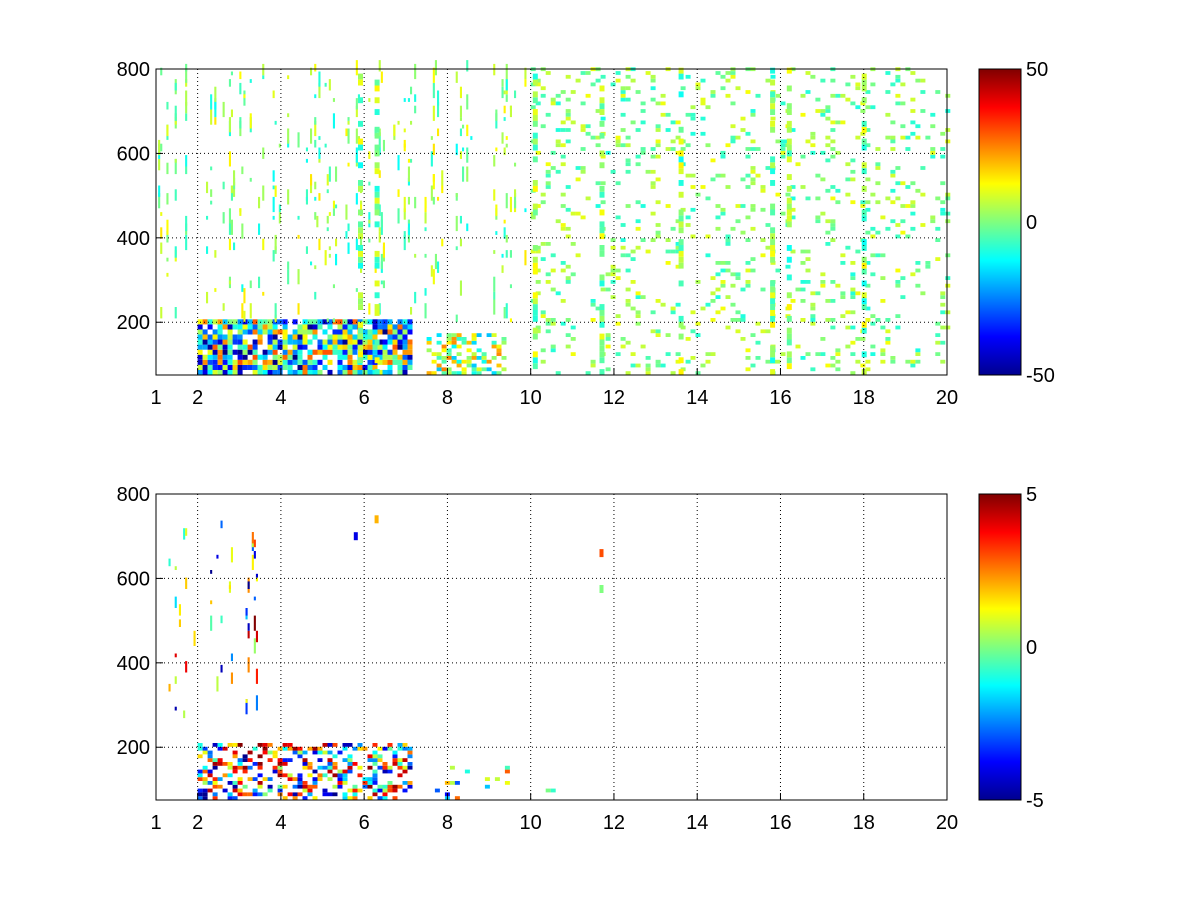  Describe the element at coordinates (280, 398) in the screenshot. I see `x-tick-label: 4` at that location.